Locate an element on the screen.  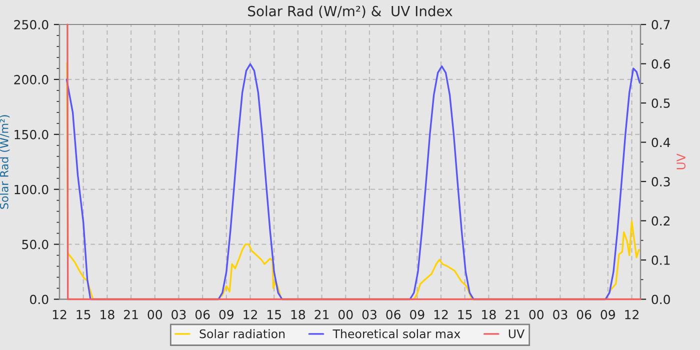
y2-tick-label: 0.2 is located at coordinates (661, 221).